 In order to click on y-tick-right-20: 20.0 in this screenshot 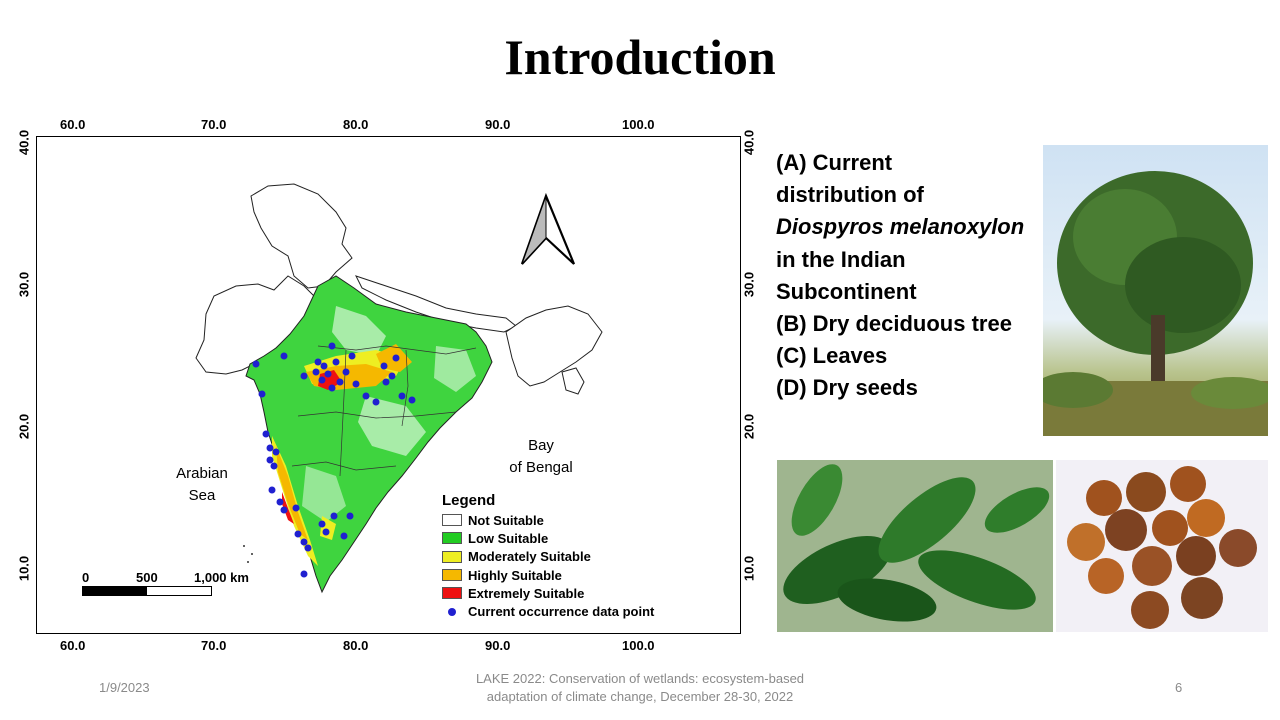, I will do `click(749, 426)`.